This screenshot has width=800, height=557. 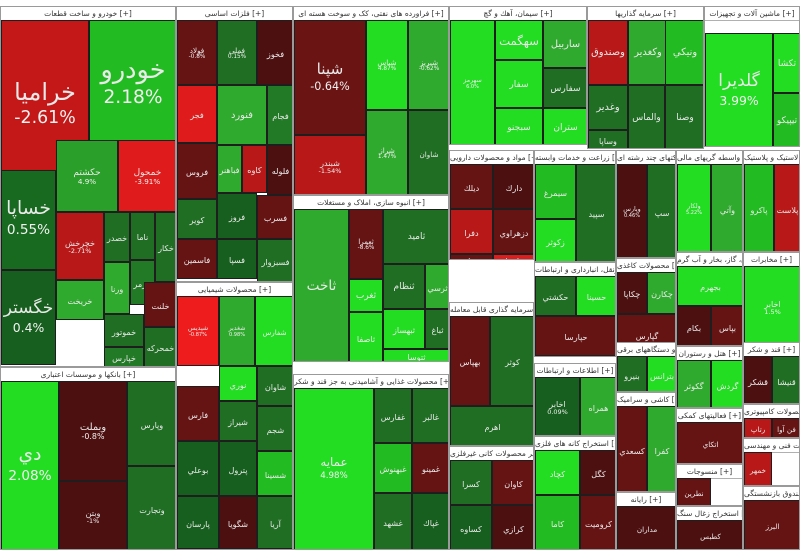 I want to click on treemap-tile: سهرمز 6.0%, so click(x=472, y=82).